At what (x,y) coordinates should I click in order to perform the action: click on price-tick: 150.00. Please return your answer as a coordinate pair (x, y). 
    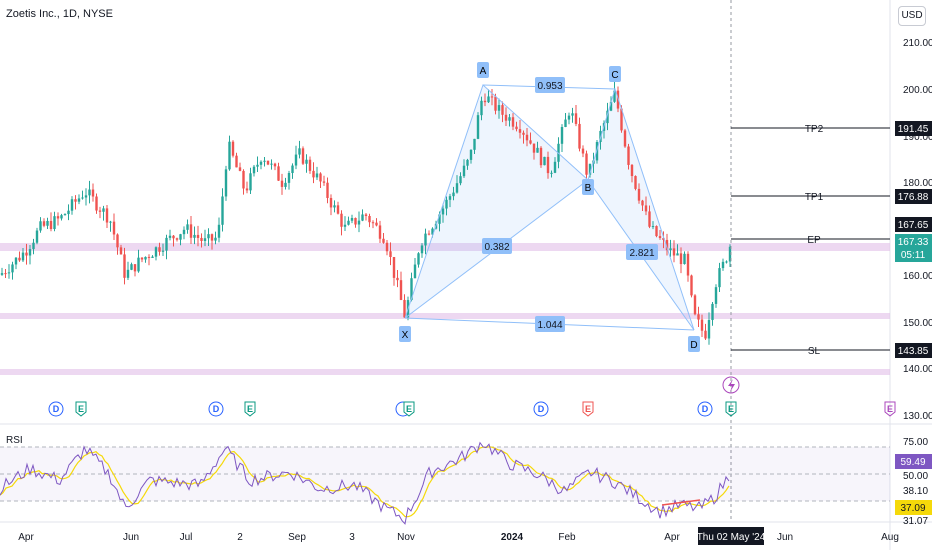
    Looking at the image, I should click on (917, 323).